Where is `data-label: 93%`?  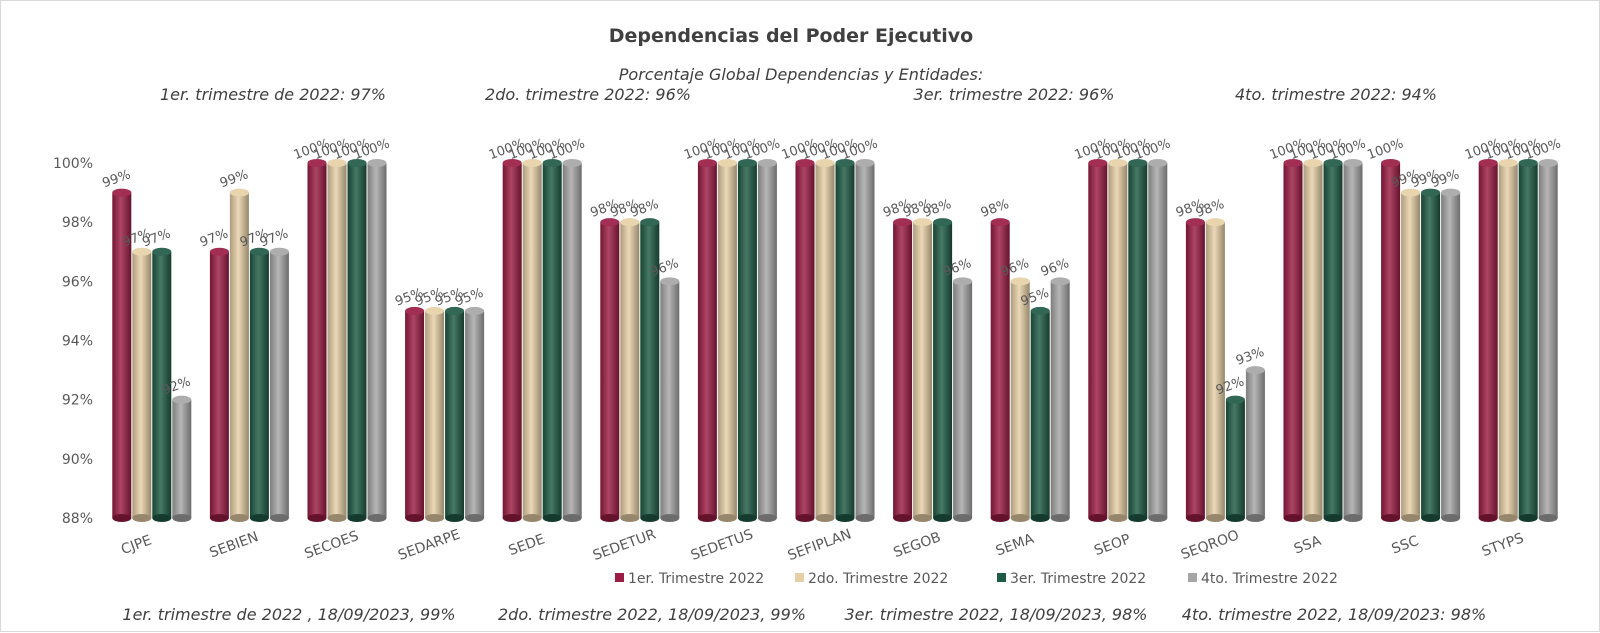
data-label: 93% is located at coordinates (1250, 357).